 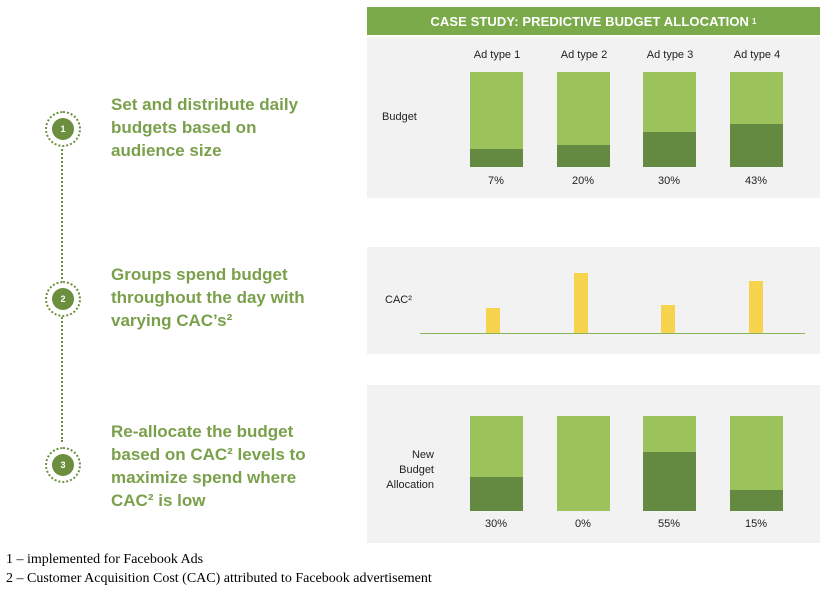 What do you see at coordinates (669, 524) in the screenshot?
I see `new-allocation-percent-ad-type-3: 55%` at bounding box center [669, 524].